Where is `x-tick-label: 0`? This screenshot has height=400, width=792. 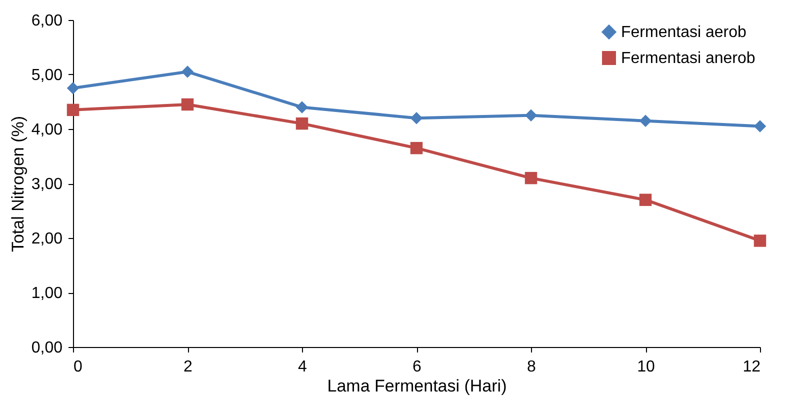 x-tick-label: 0 is located at coordinates (78, 367).